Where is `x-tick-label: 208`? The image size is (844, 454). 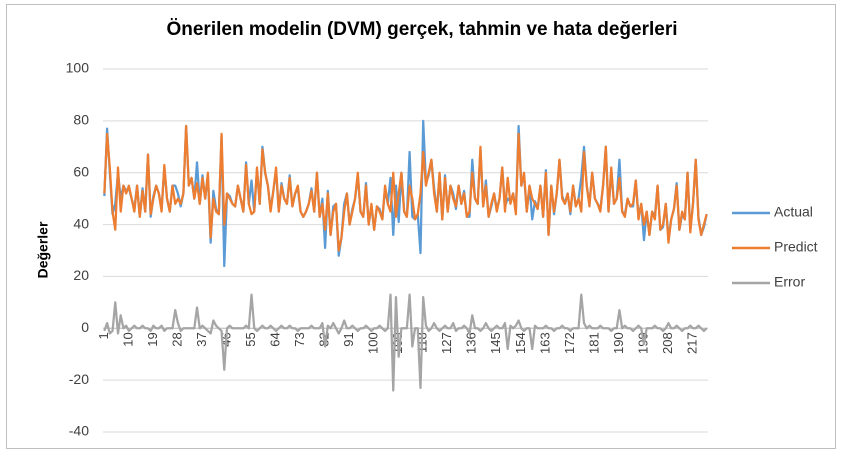
x-tick-label: 208 is located at coordinates (667, 343).